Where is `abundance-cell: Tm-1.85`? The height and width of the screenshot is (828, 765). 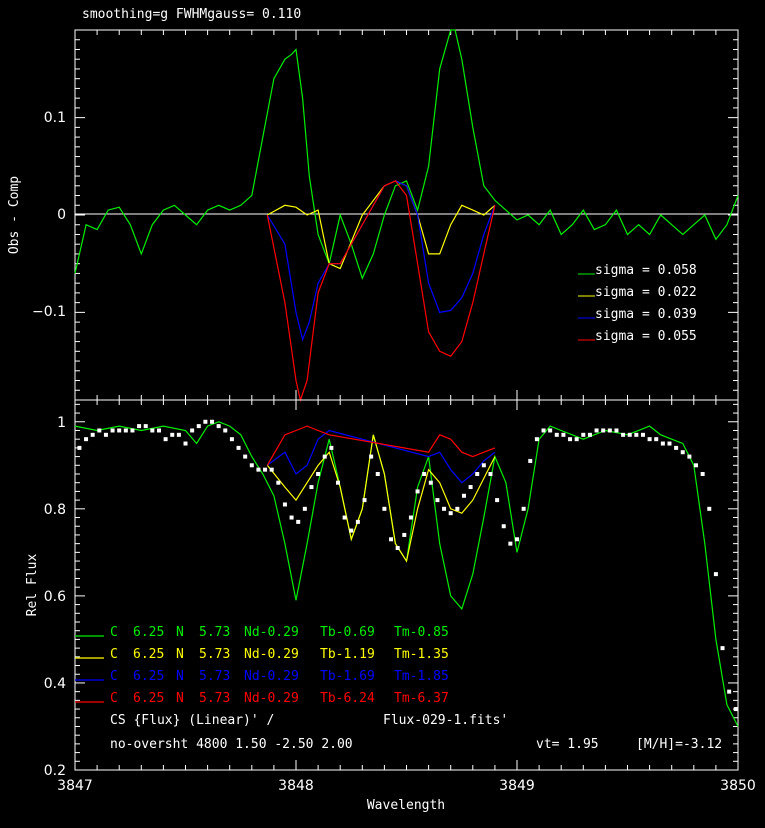 abundance-cell: Tm-1.85 is located at coordinates (421, 676).